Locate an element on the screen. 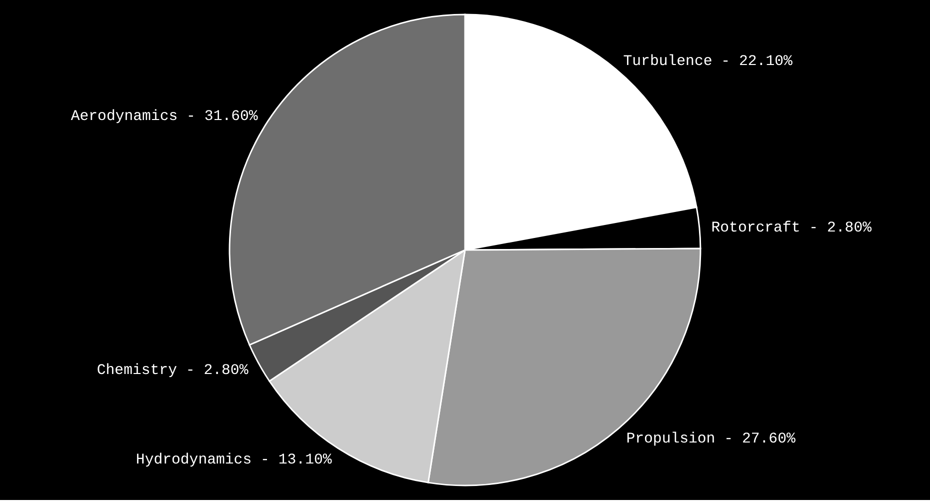 The height and width of the screenshot is (503, 930). slice-label: Chemistry - is located at coordinates (145, 371).